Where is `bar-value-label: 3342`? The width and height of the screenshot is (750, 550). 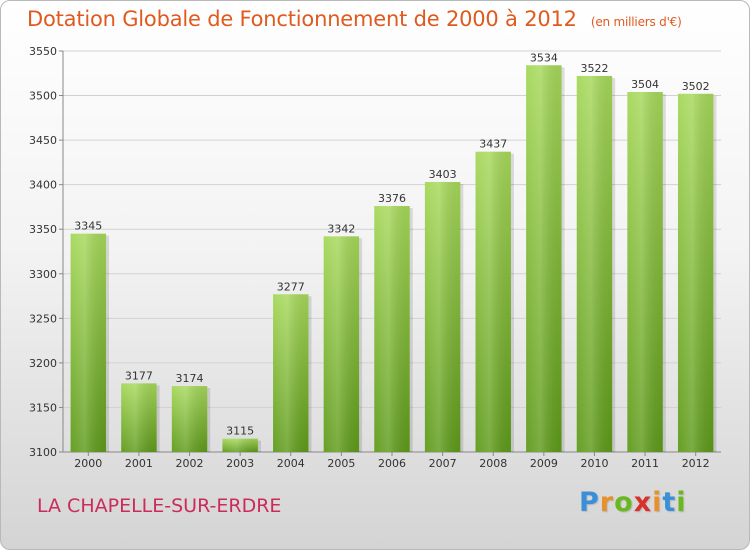 bar-value-label: 3342 is located at coordinates (341, 228).